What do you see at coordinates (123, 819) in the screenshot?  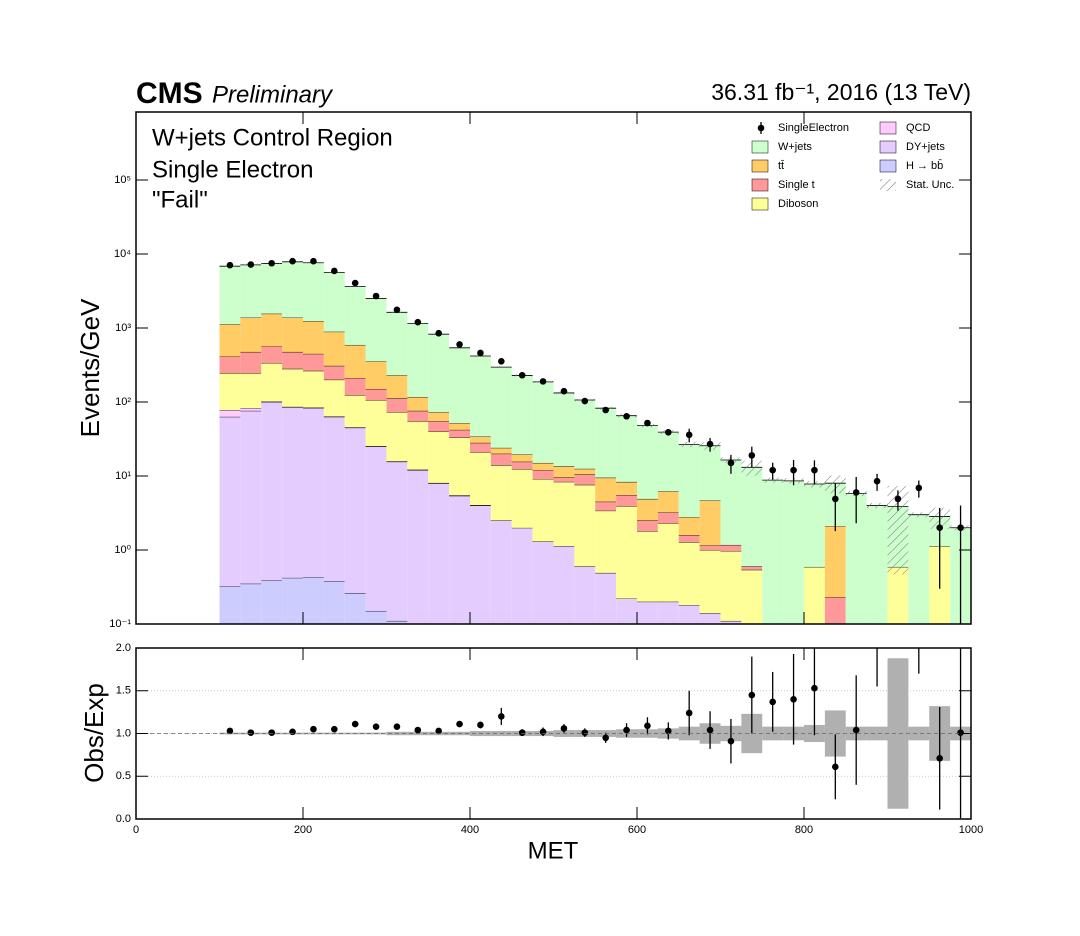 I see `ratio-y-tick-label: 0.0` at bounding box center [123, 819].